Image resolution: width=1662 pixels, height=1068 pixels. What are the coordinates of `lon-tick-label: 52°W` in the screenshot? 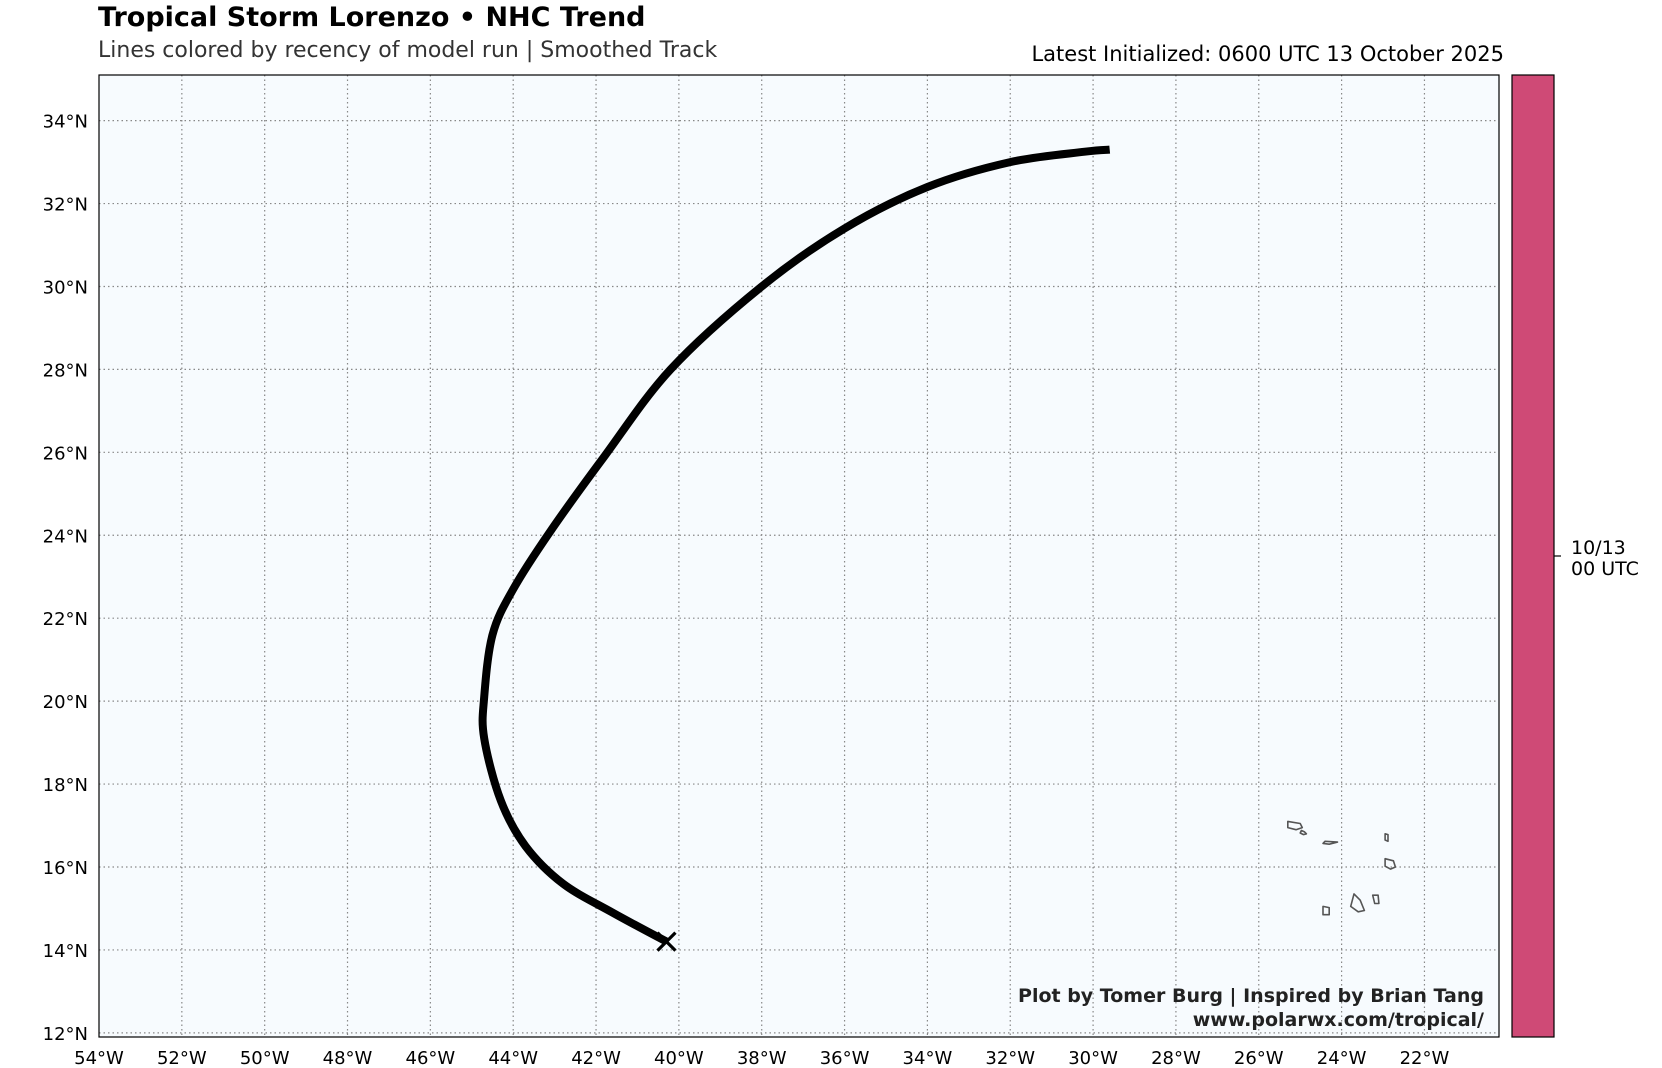 It's located at (182, 1058).